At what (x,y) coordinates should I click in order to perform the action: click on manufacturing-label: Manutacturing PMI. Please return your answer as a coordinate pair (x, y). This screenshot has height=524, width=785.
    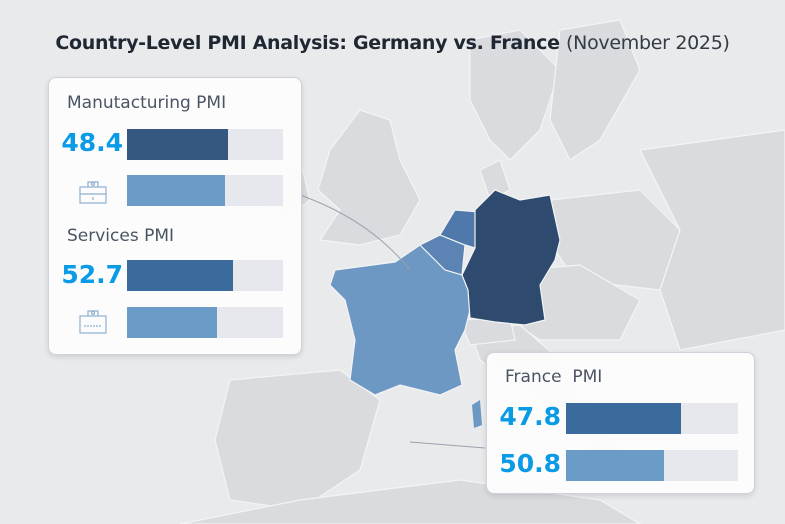
    Looking at the image, I should click on (147, 103).